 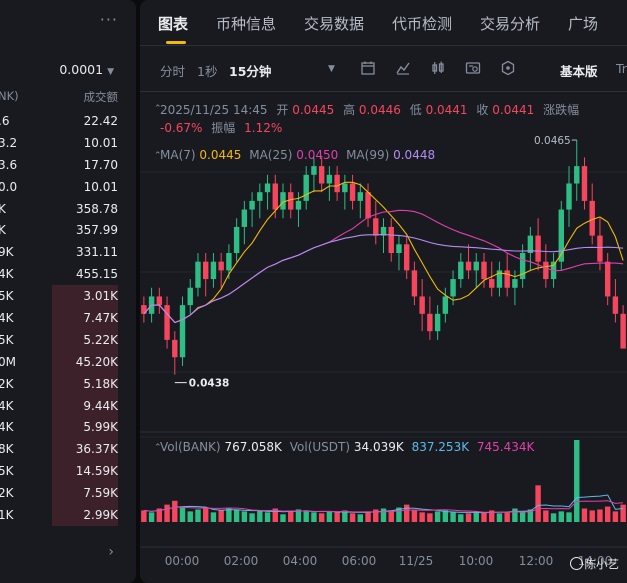 What do you see at coordinates (68, 427) in the screenshot?
I see `order-book-row: 4K 5.99K` at bounding box center [68, 427].